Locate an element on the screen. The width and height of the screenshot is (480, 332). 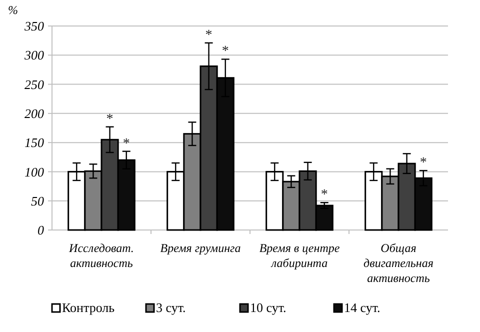
y-tick-label: 0 is located at coordinates (41, 230).